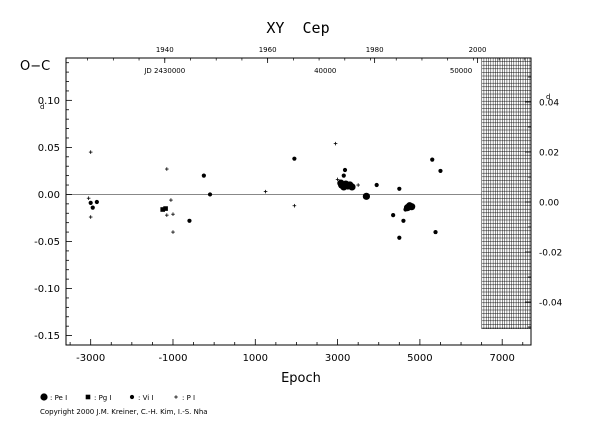 This screenshot has height=425, width=590. Describe the element at coordinates (301, 378) in the screenshot. I see `x-axis-label: Epoch` at that location.